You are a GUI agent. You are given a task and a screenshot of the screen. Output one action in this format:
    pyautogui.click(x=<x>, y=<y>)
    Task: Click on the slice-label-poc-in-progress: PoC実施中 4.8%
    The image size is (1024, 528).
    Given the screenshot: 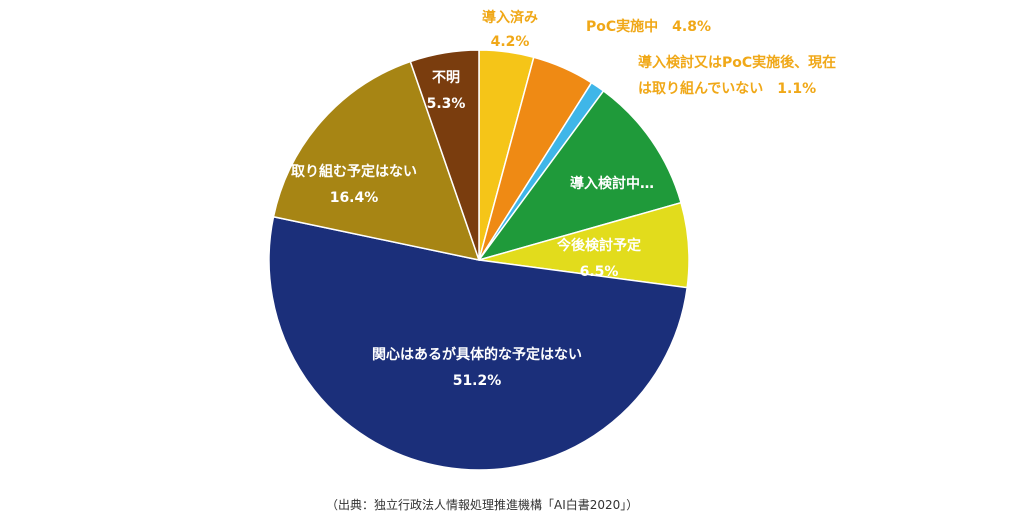 What is the action you would take?
    pyautogui.click(x=648, y=26)
    